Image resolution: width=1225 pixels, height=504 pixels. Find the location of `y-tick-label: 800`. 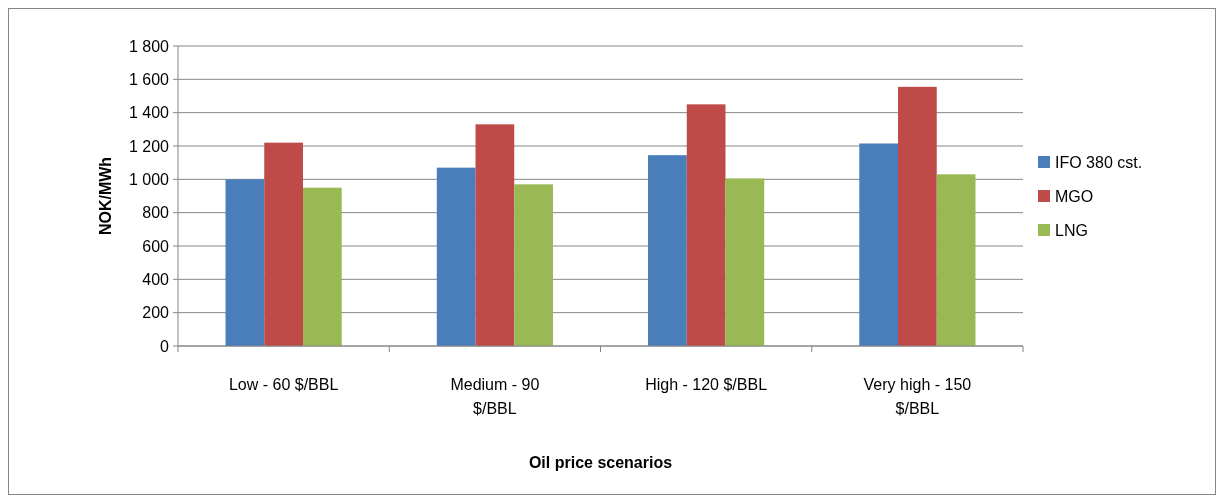

y-tick-label: 800 is located at coordinates (156, 213).